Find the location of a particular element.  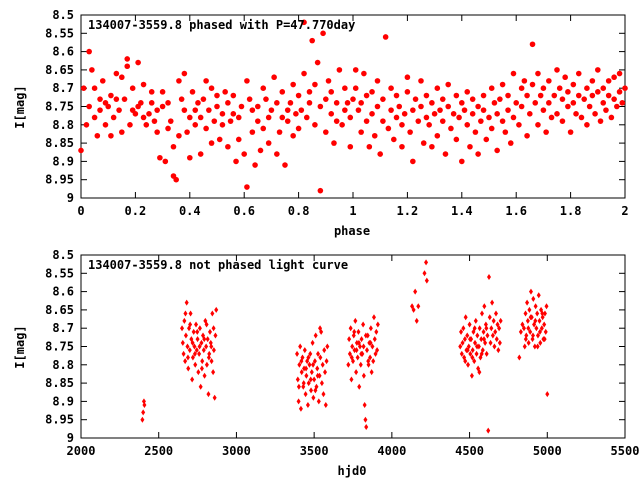

x-tick-label: 2500 is located at coordinates (158, 451).